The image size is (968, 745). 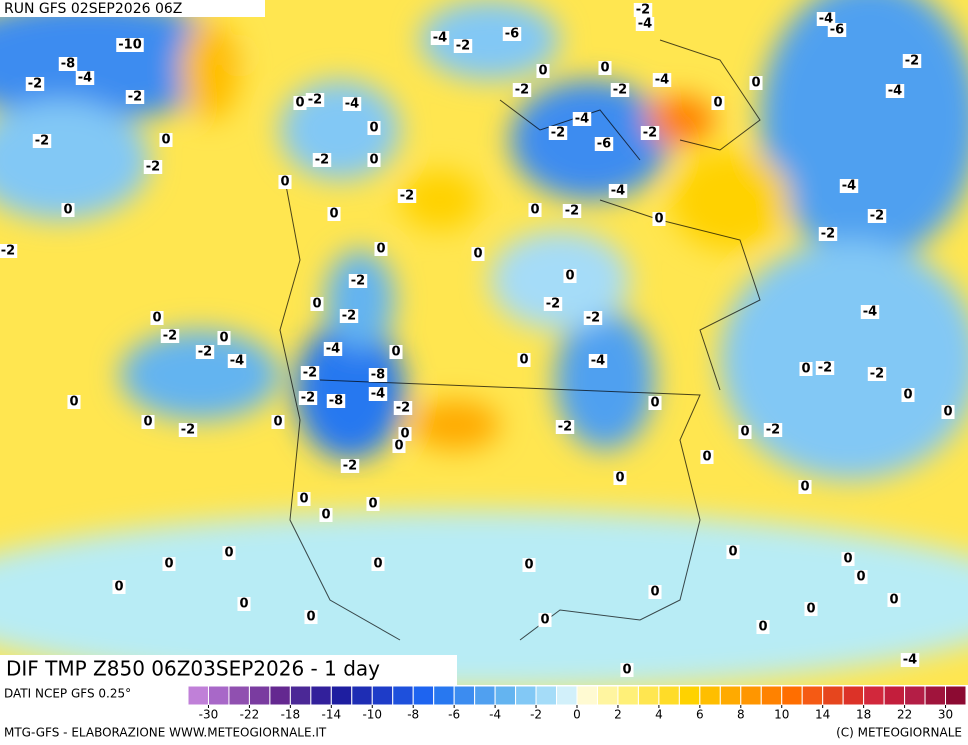 What do you see at coordinates (413, 715) in the screenshot?
I see `scale-label: -8` at bounding box center [413, 715].